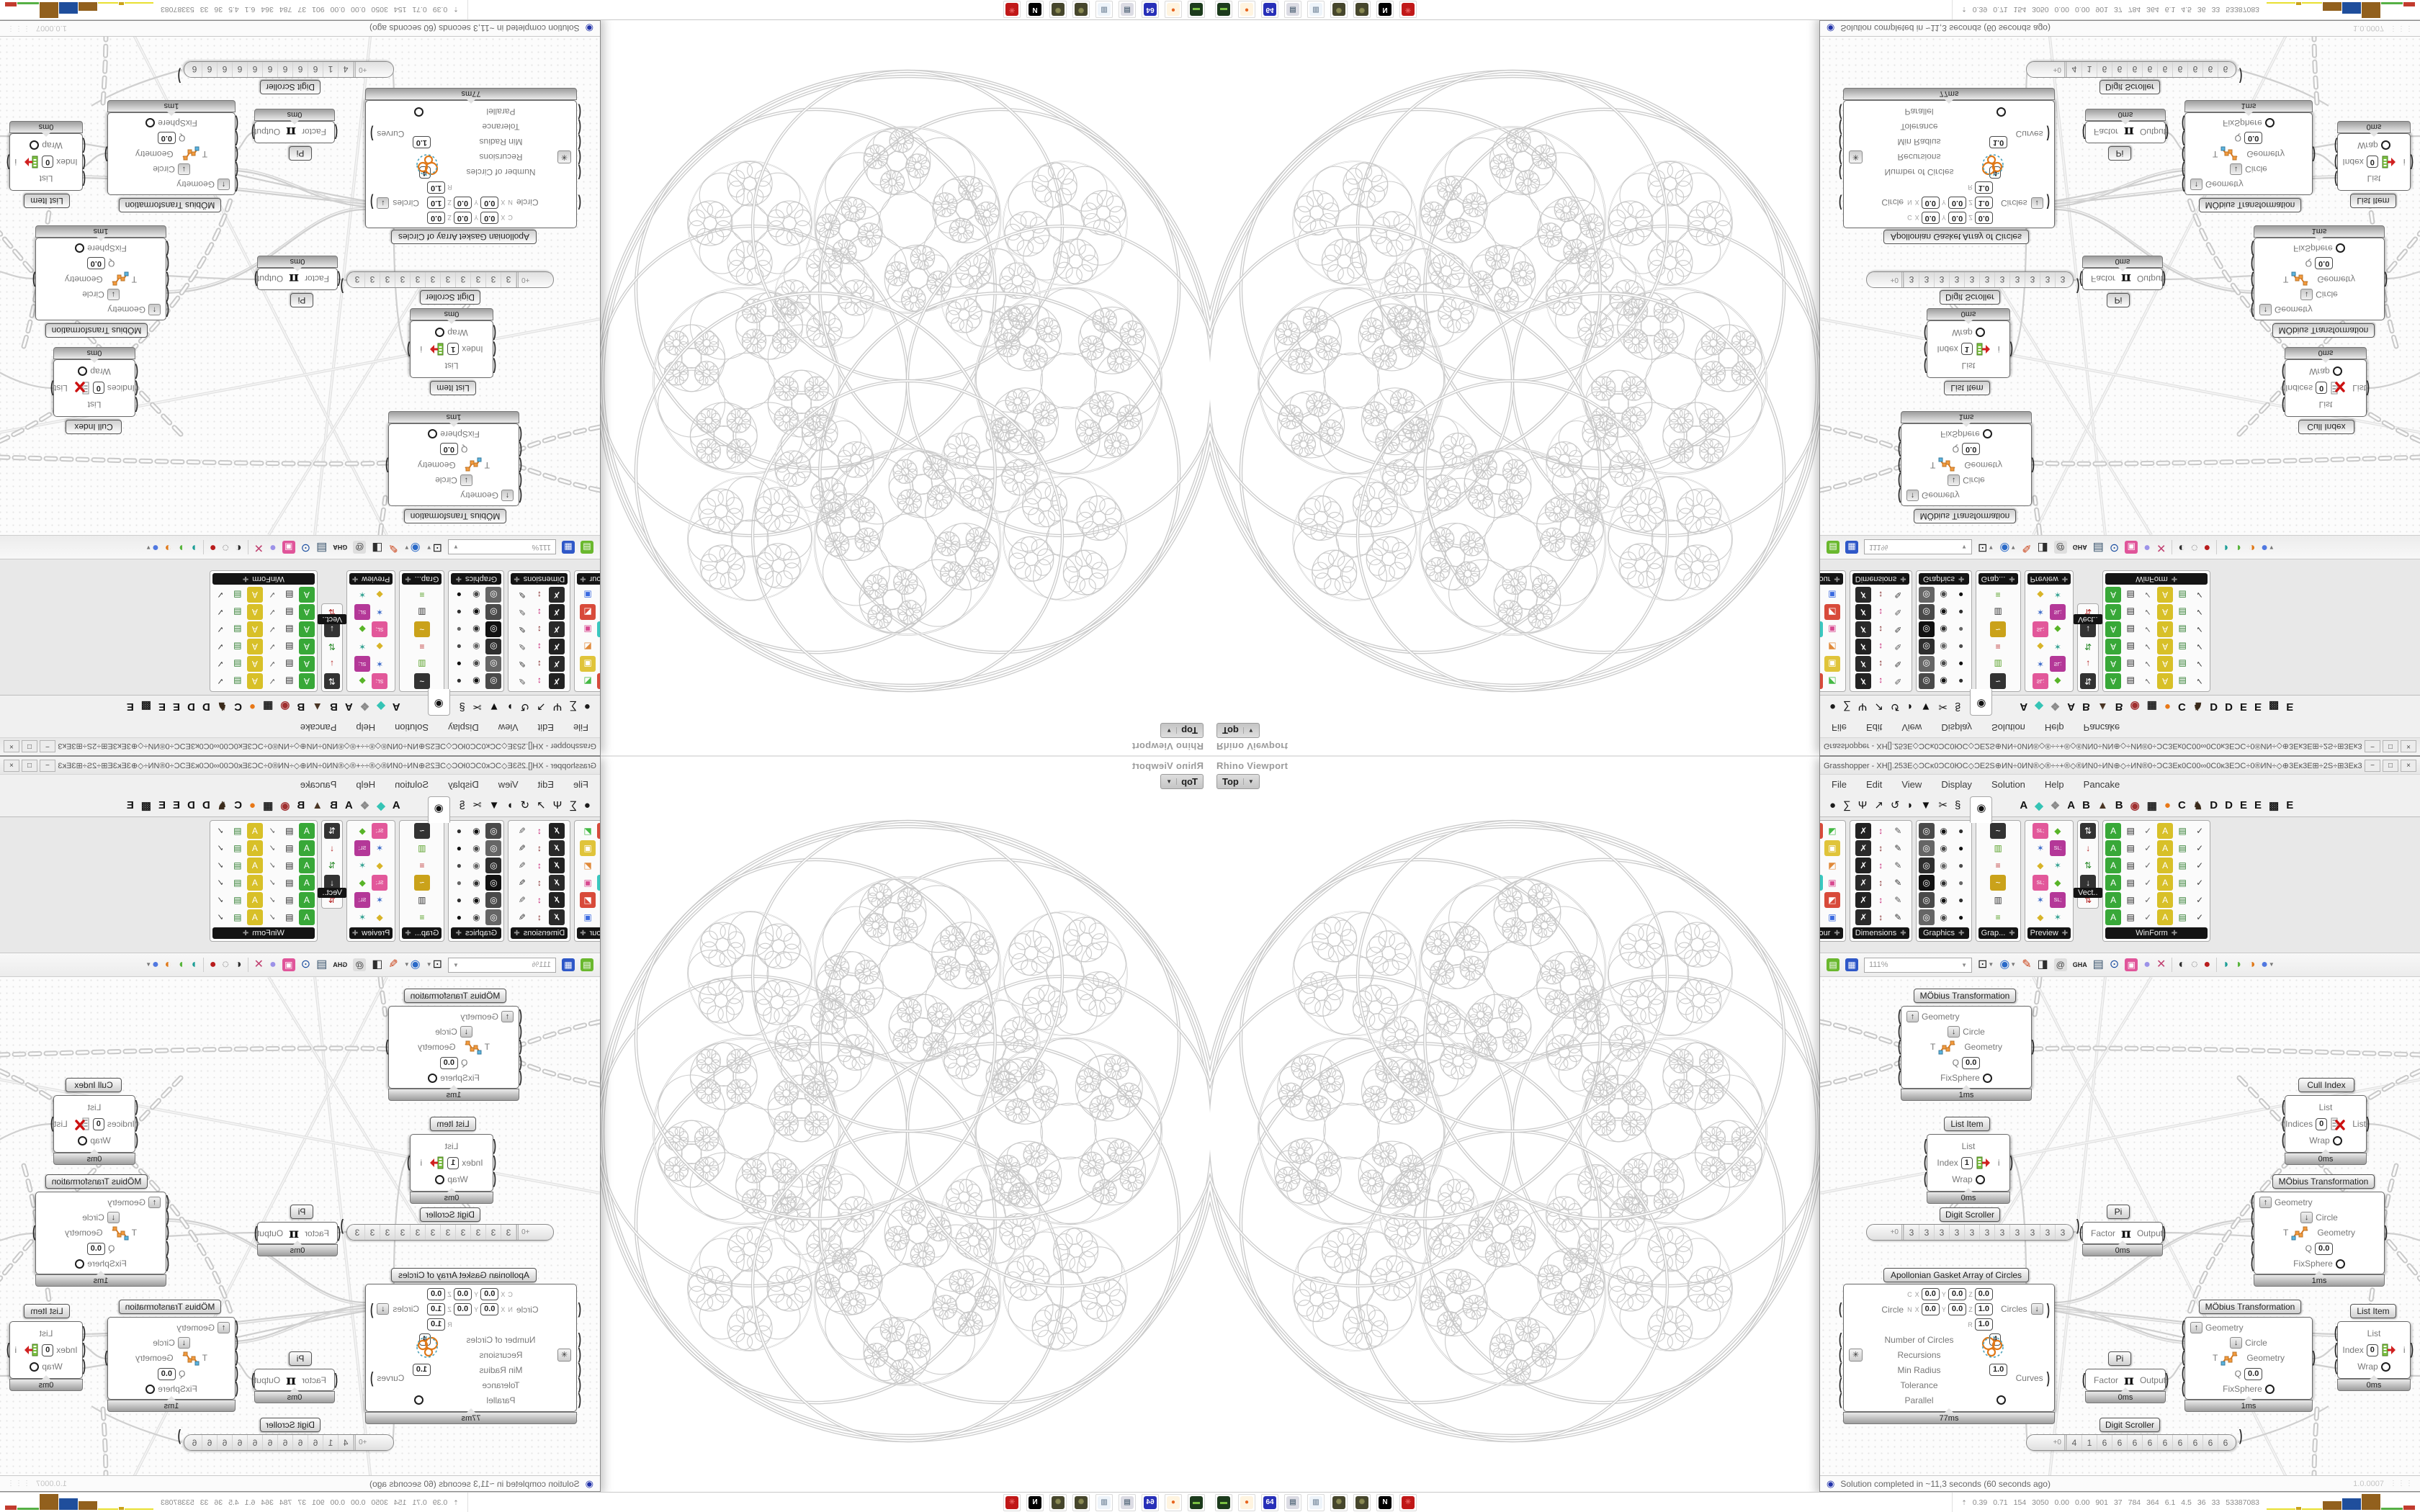 The width and height of the screenshot is (2420, 1512). I want to click on notepad-icon: ▥, so click(1104, 10).